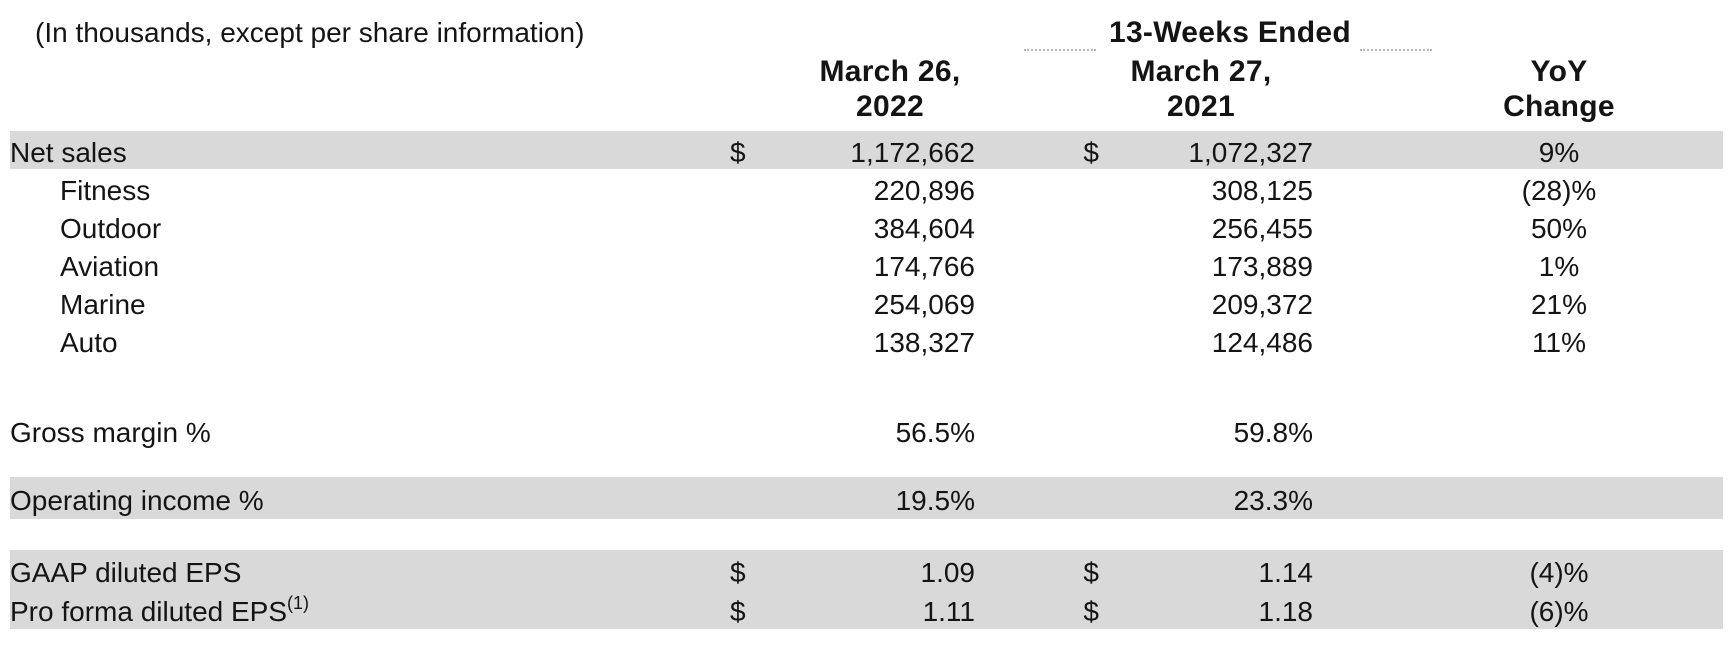 The image size is (1733, 657). What do you see at coordinates (866, 188) in the screenshot?
I see `table-row-fitness: Fitness 220,896 308,125 (28)%` at bounding box center [866, 188].